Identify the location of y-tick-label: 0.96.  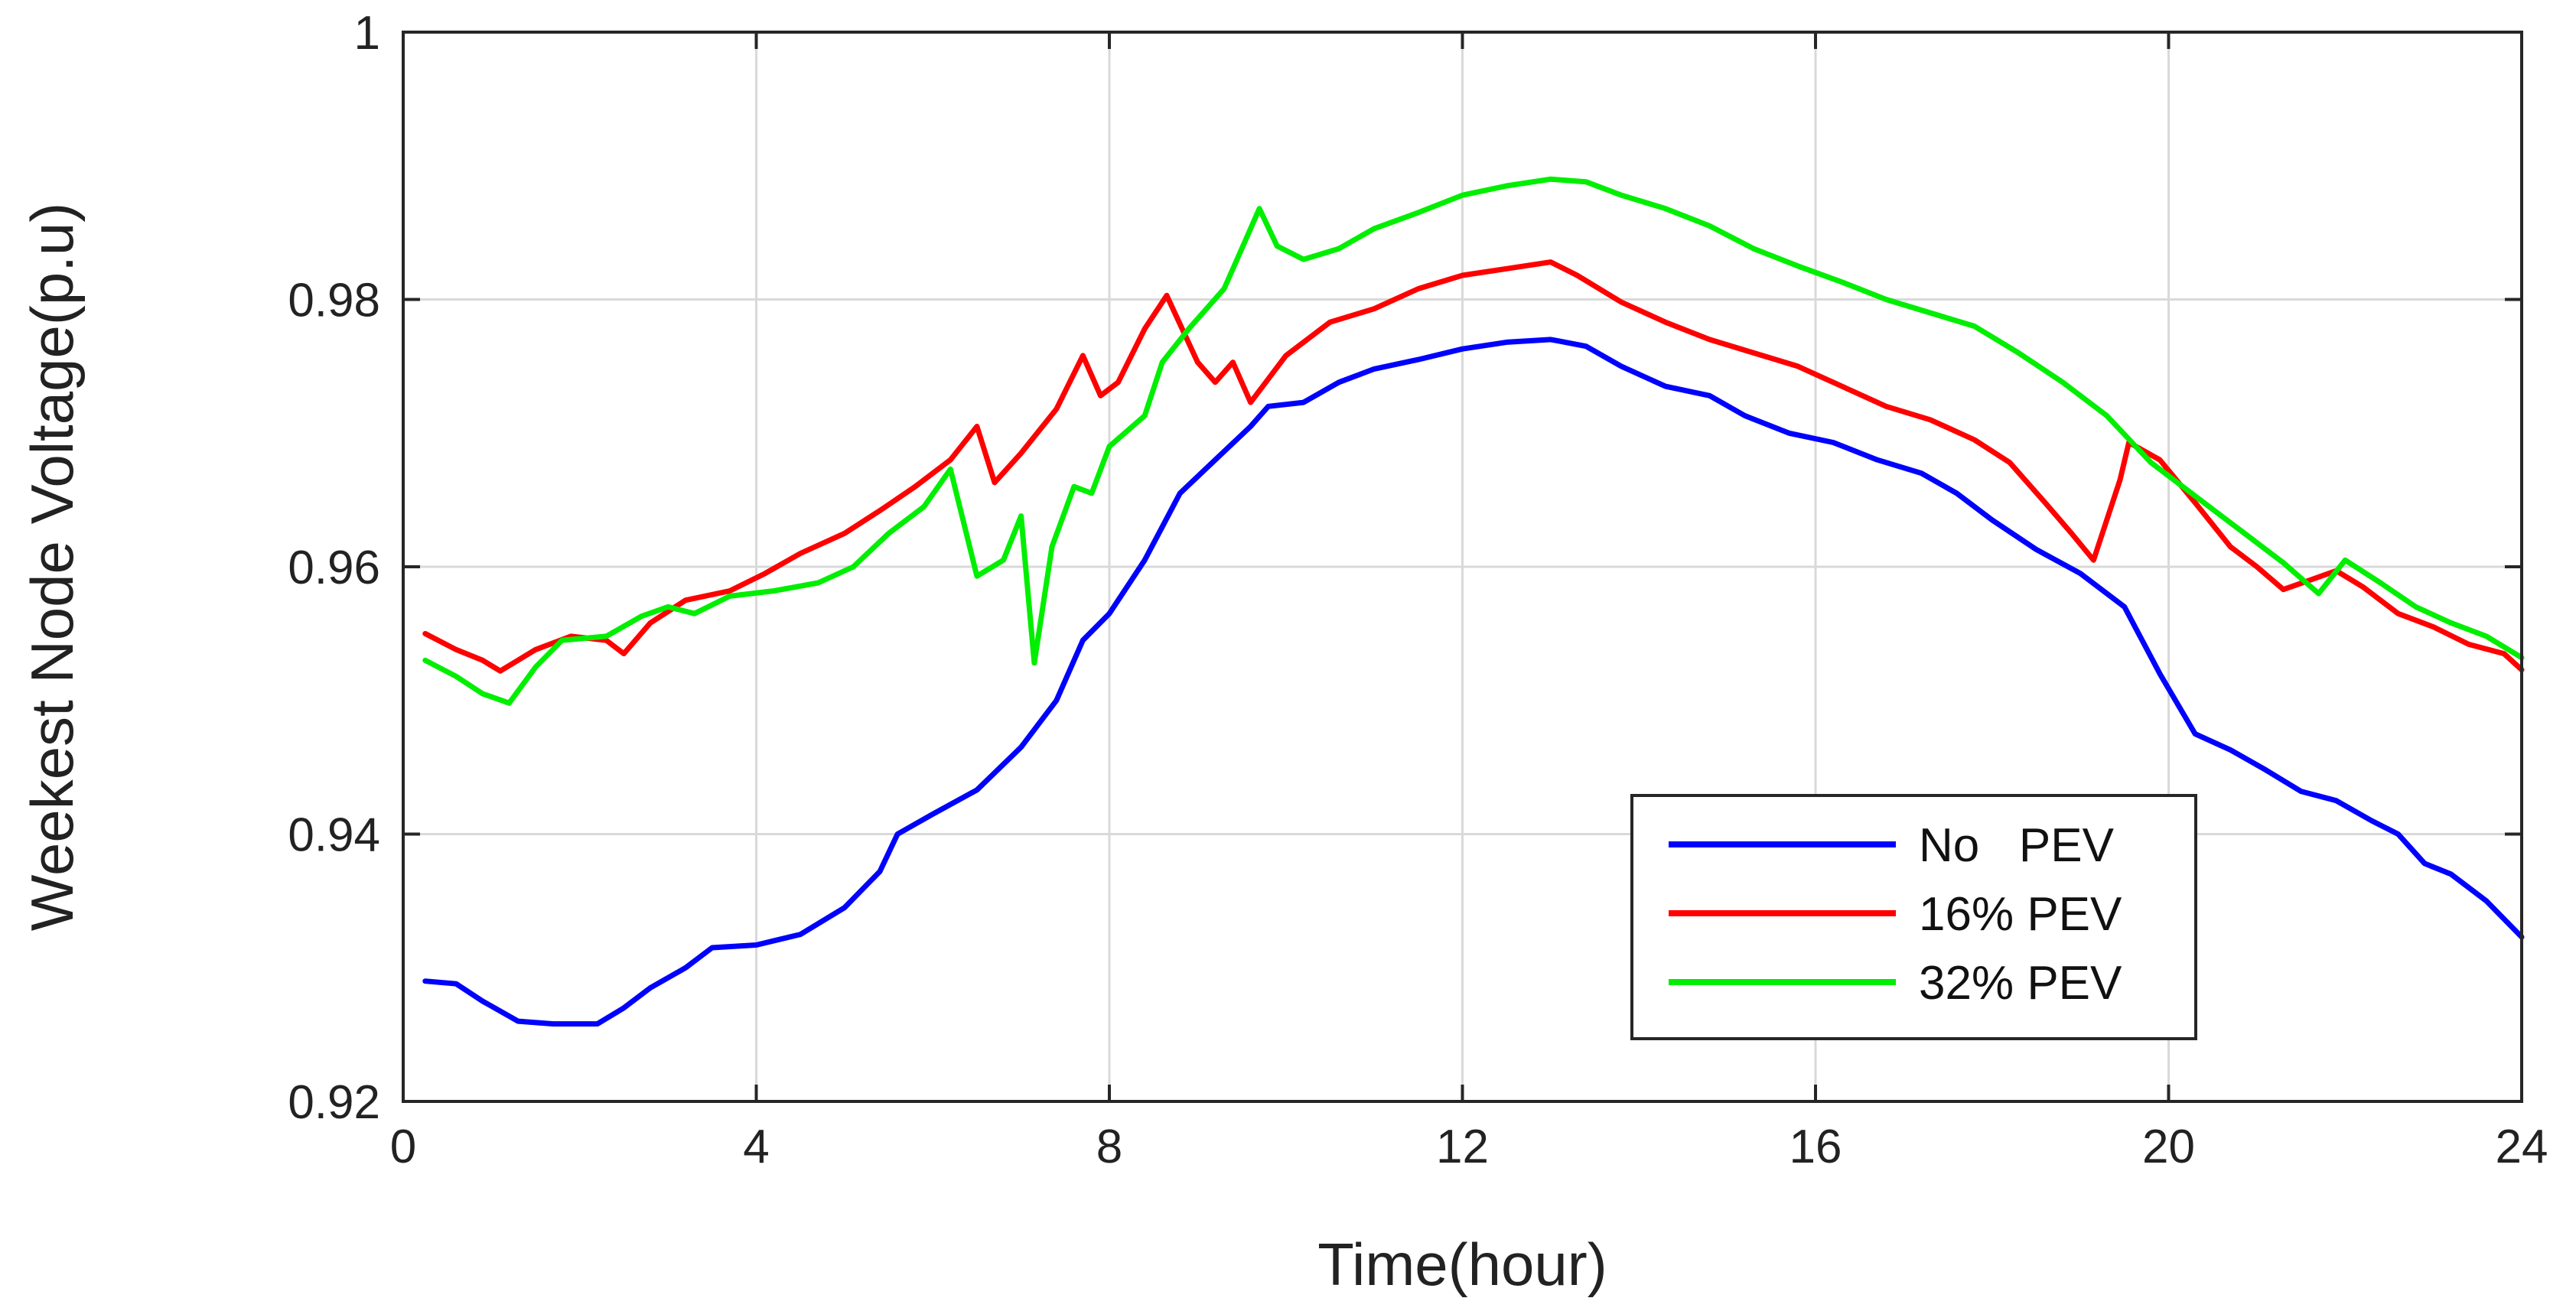
(334, 568).